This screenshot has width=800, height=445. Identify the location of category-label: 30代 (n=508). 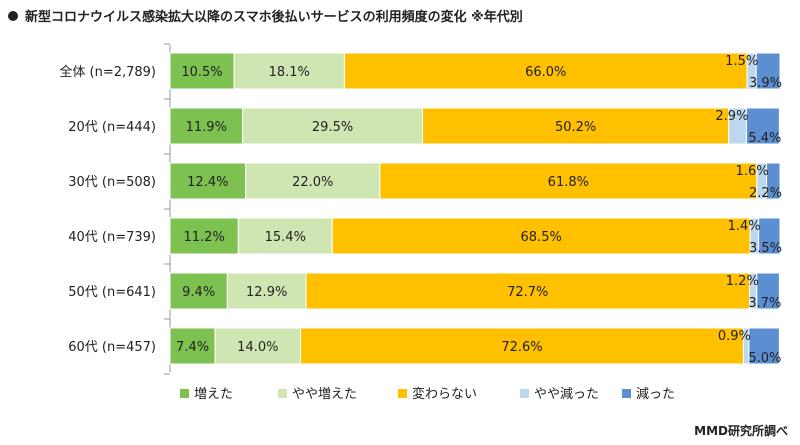
(112, 182).